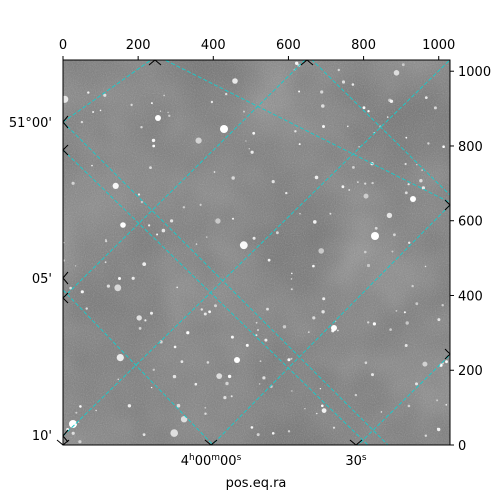 This screenshot has height=500, width=500. I want to click on x-pixel-tick-label: 600, so click(288, 45).